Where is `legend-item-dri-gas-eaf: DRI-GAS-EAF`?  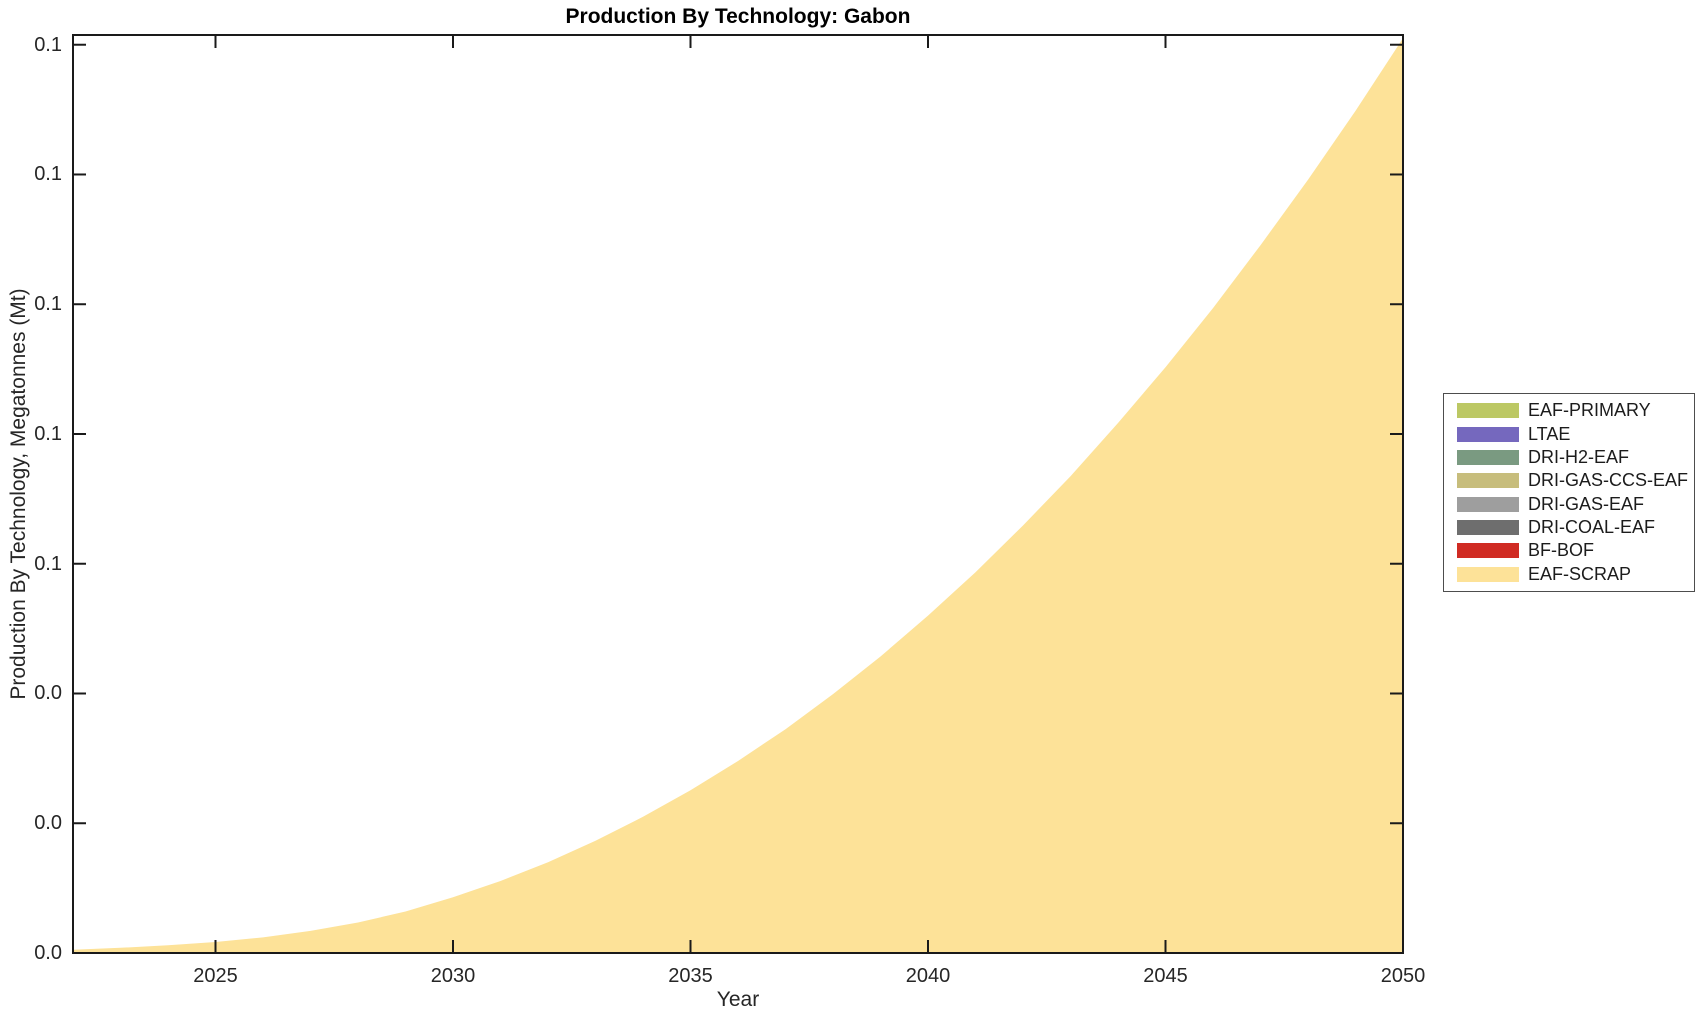 legend-item-dri-gas-eaf: DRI-GAS-EAF is located at coordinates (1572, 504).